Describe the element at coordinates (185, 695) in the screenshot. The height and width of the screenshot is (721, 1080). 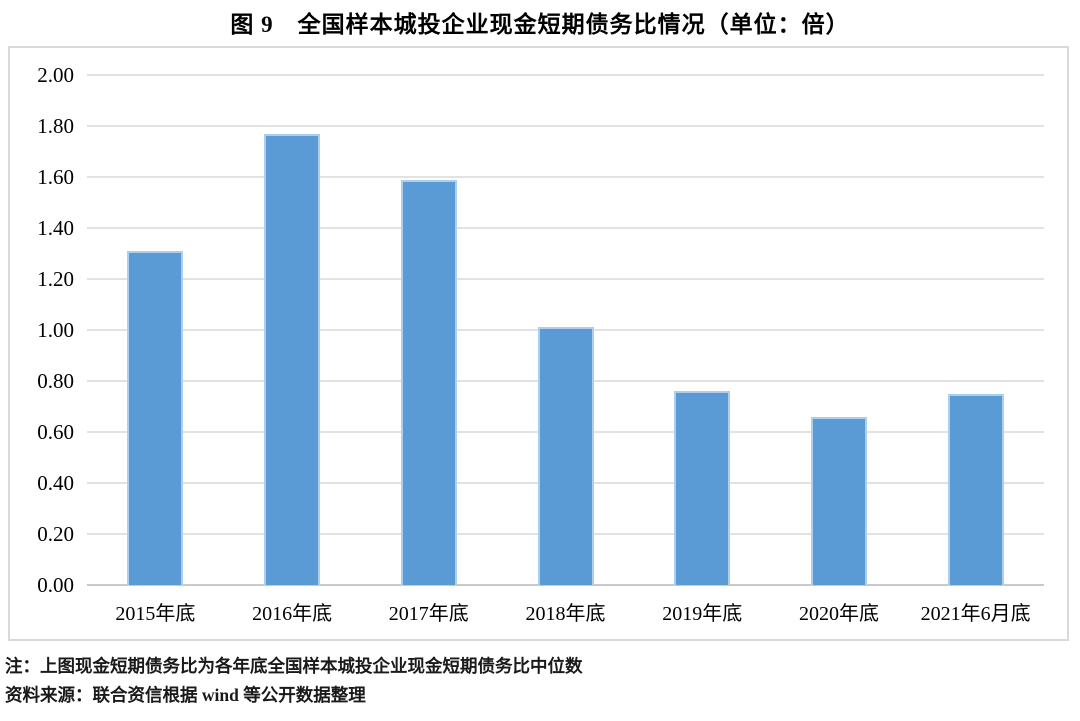
I see `note-source: 资料来源：联合资信根据 wind 等公开数据整理` at that location.